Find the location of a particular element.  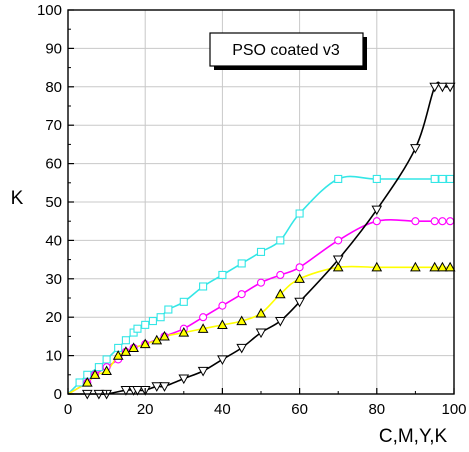

x-tick-label: 60 is located at coordinates (299, 409).